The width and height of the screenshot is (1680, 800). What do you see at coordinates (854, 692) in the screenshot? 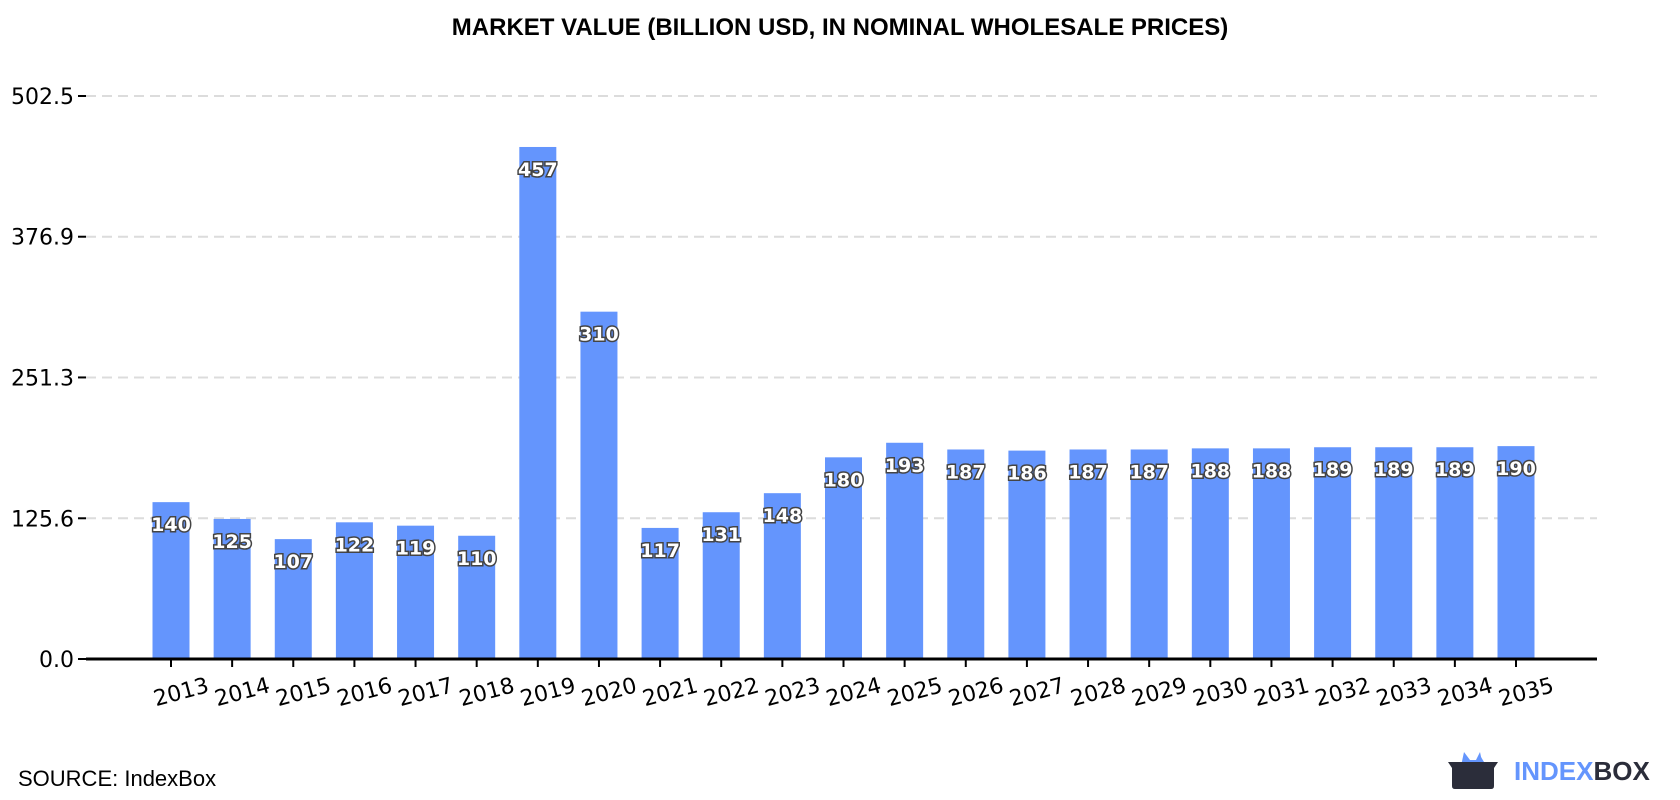
I see `x-tick-label: 2024` at bounding box center [854, 692].